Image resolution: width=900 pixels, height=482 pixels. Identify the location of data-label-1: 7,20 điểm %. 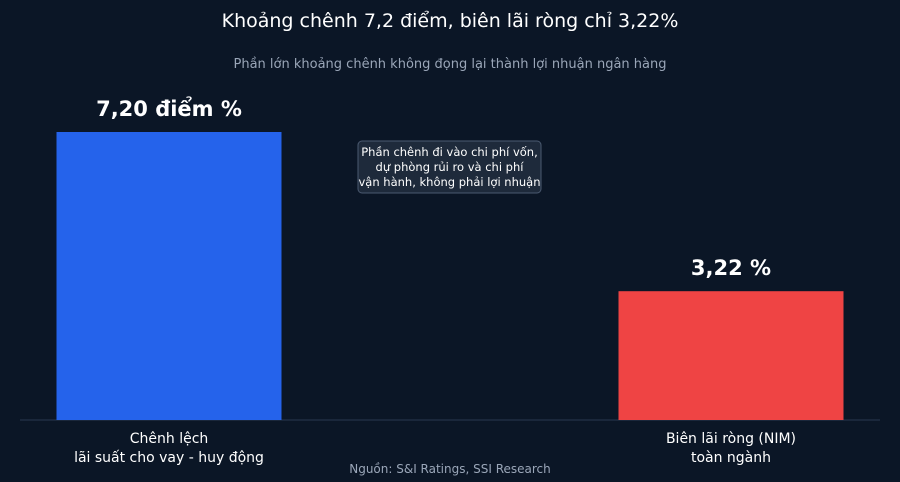
(169, 108).